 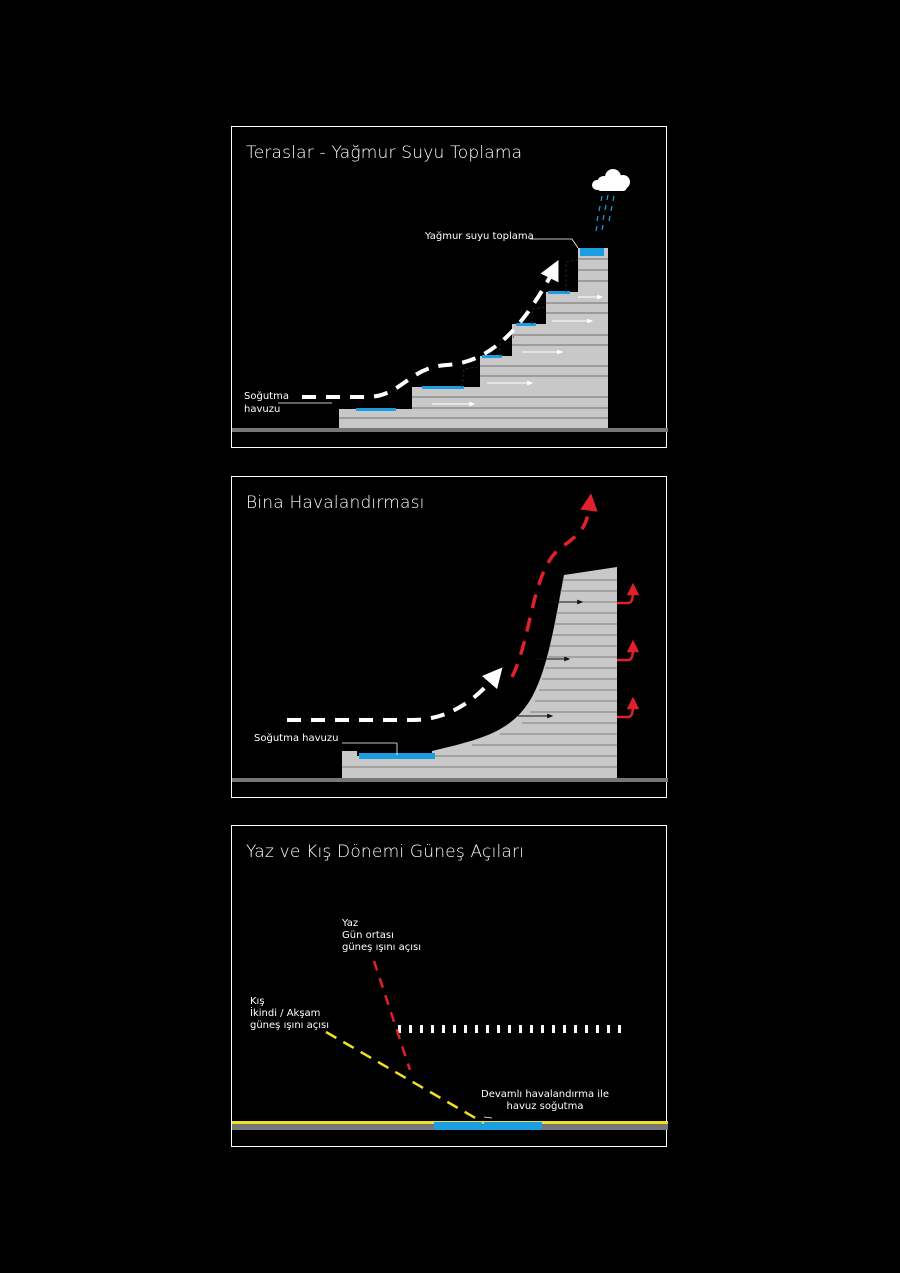 I want to click on winter-label-line2: İkindi / Akşam, so click(x=285, y=1013).